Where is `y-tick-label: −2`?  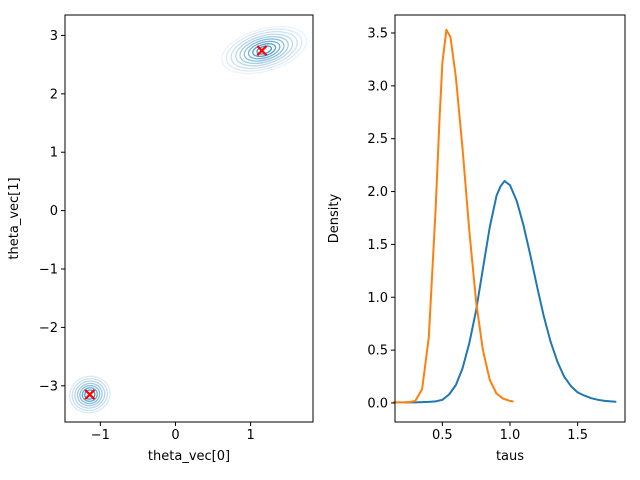 y-tick-label: −2 is located at coordinates (48, 328).